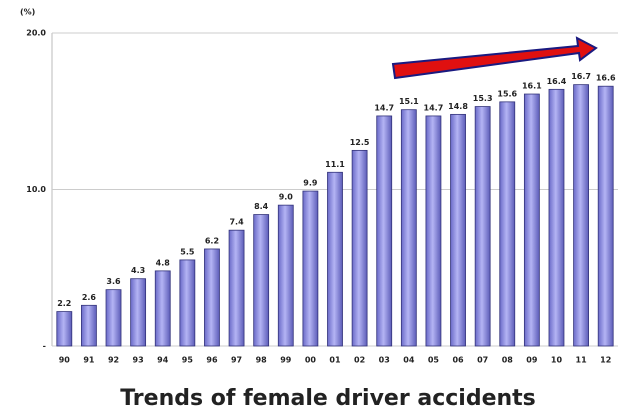 The height and width of the screenshot is (414, 621). What do you see at coordinates (360, 142) in the screenshot?
I see `value-label: 12.5` at bounding box center [360, 142].